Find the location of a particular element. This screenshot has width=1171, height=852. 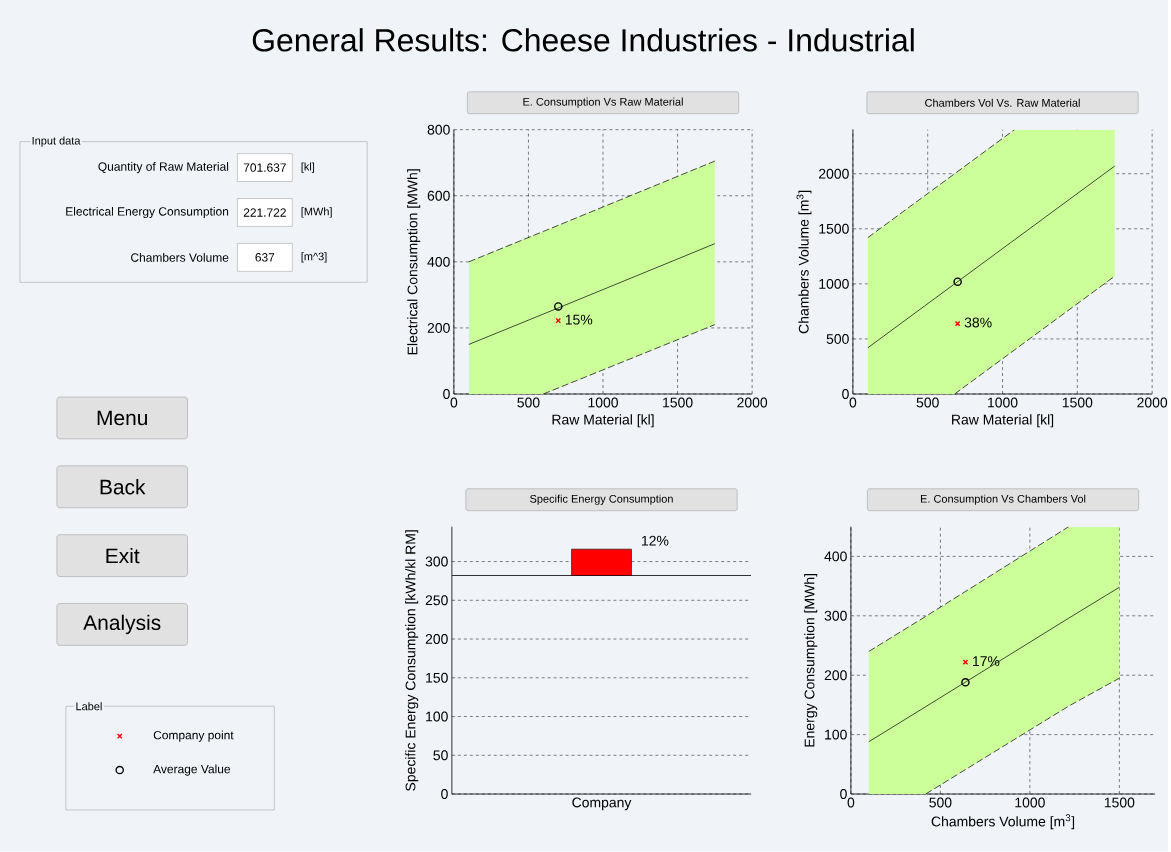

y-tick-label: 600 is located at coordinates (438, 195).